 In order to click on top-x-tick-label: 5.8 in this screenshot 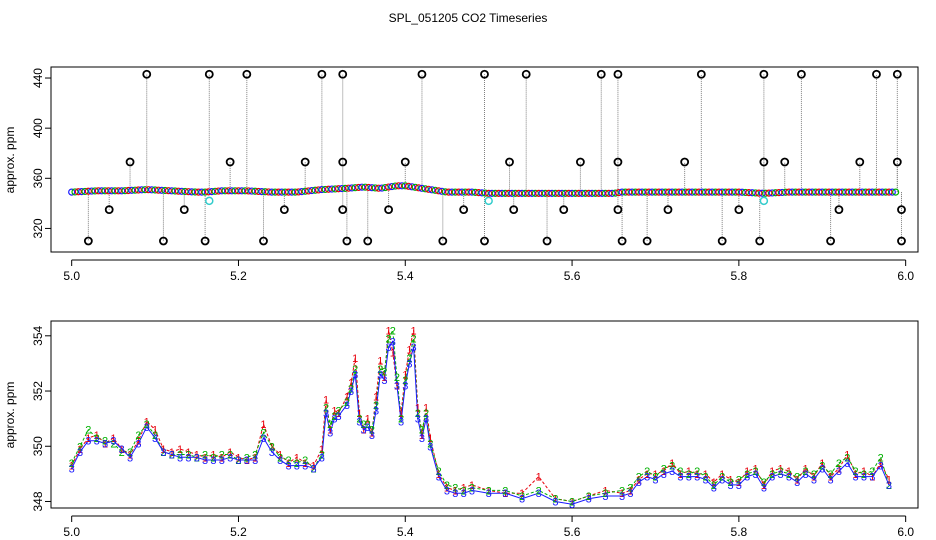, I will do `click(739, 276)`.